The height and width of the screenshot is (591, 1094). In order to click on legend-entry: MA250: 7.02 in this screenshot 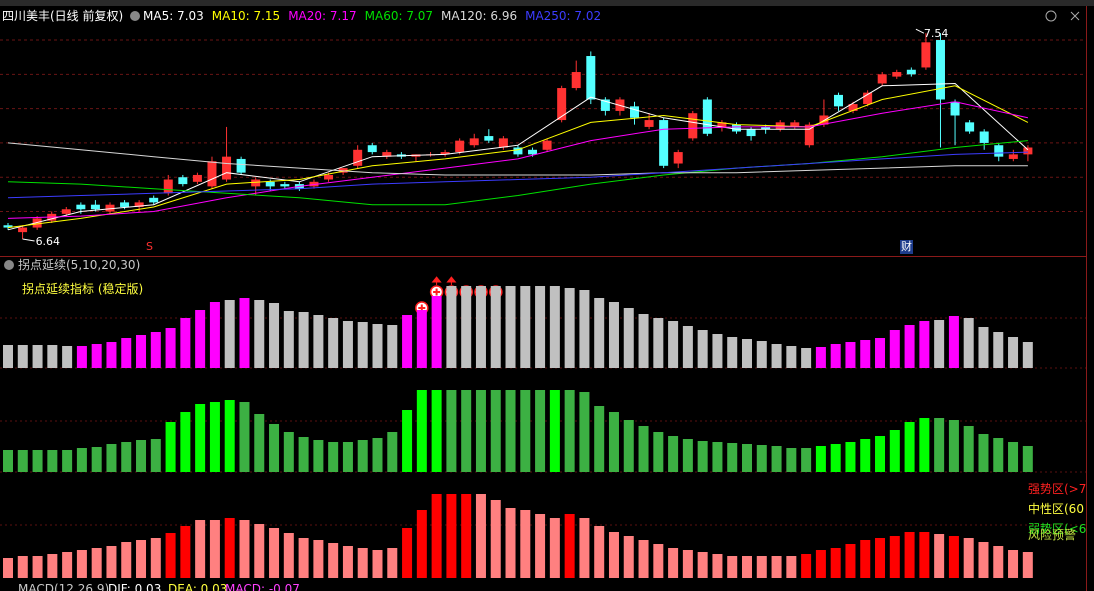, I will do `click(563, 16)`.